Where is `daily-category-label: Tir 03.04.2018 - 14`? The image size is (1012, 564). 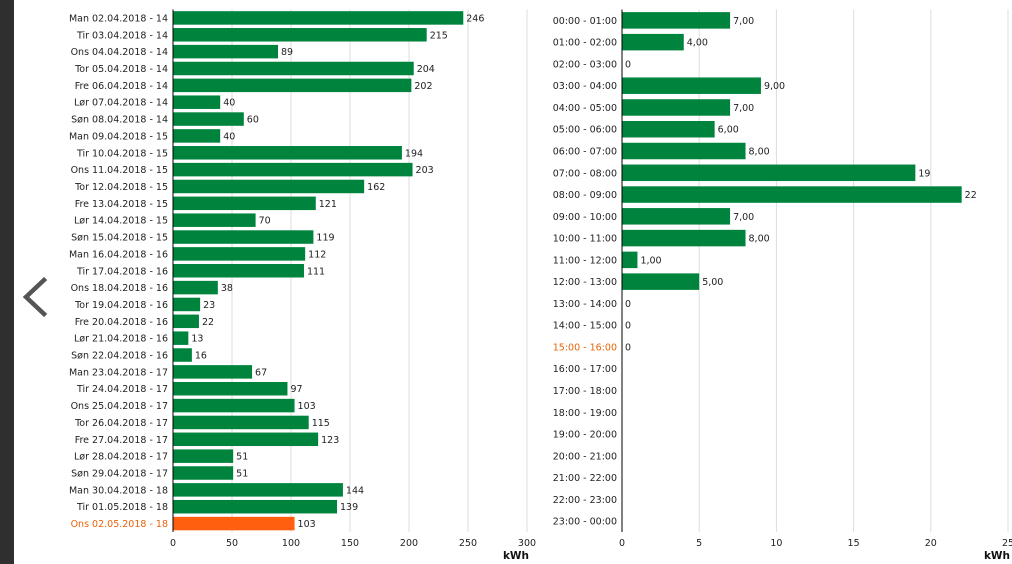
daily-category-label: Tir 03.04.2018 - 14 is located at coordinates (122, 35).